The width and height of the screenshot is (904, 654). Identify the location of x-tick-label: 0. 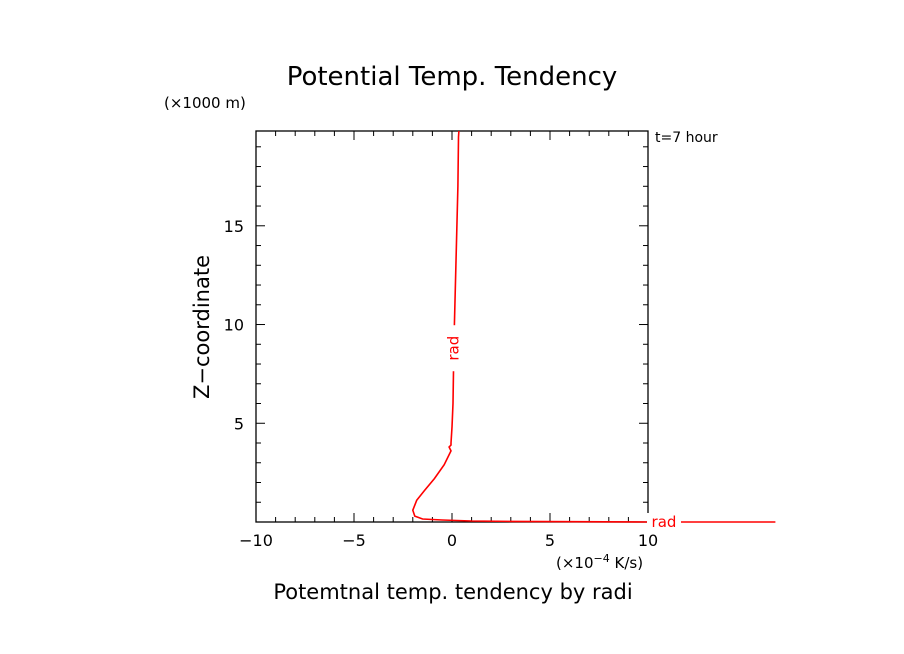
(452, 540).